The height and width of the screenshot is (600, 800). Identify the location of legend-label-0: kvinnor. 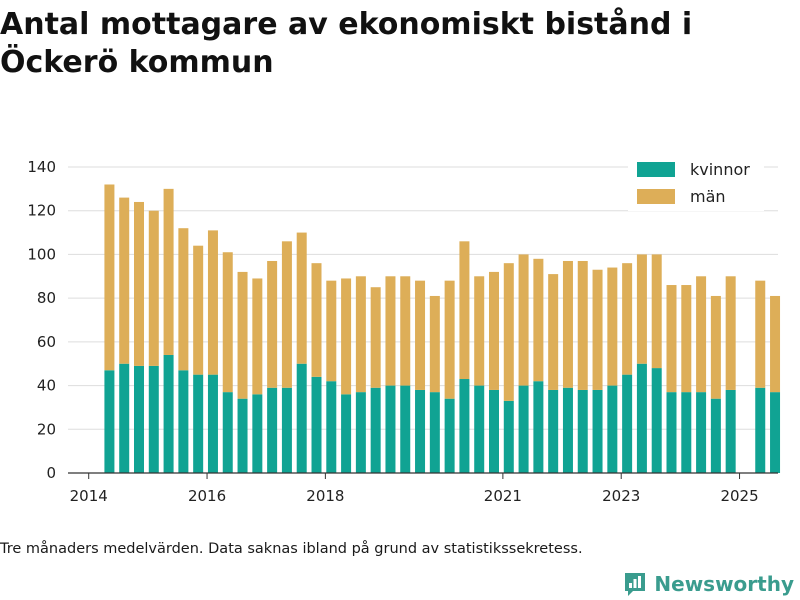
(720, 169).